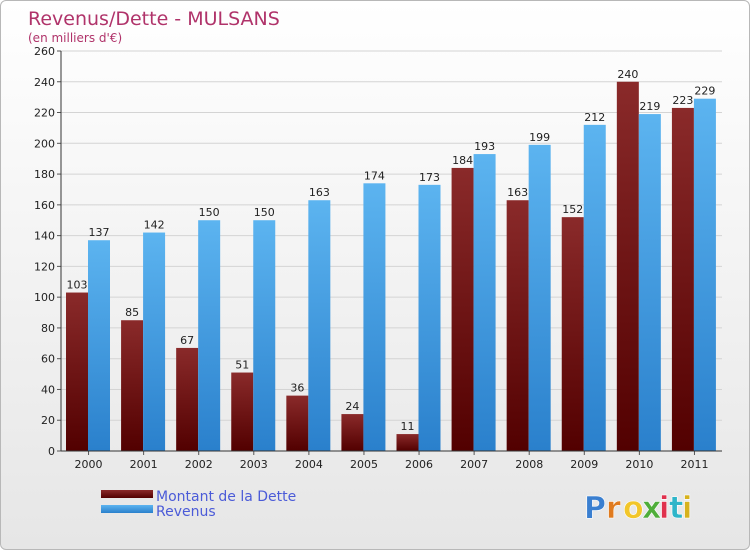 This screenshot has width=750, height=550. What do you see at coordinates (199, 464) in the screenshot?
I see `x-tick-label: 2002` at bounding box center [199, 464].